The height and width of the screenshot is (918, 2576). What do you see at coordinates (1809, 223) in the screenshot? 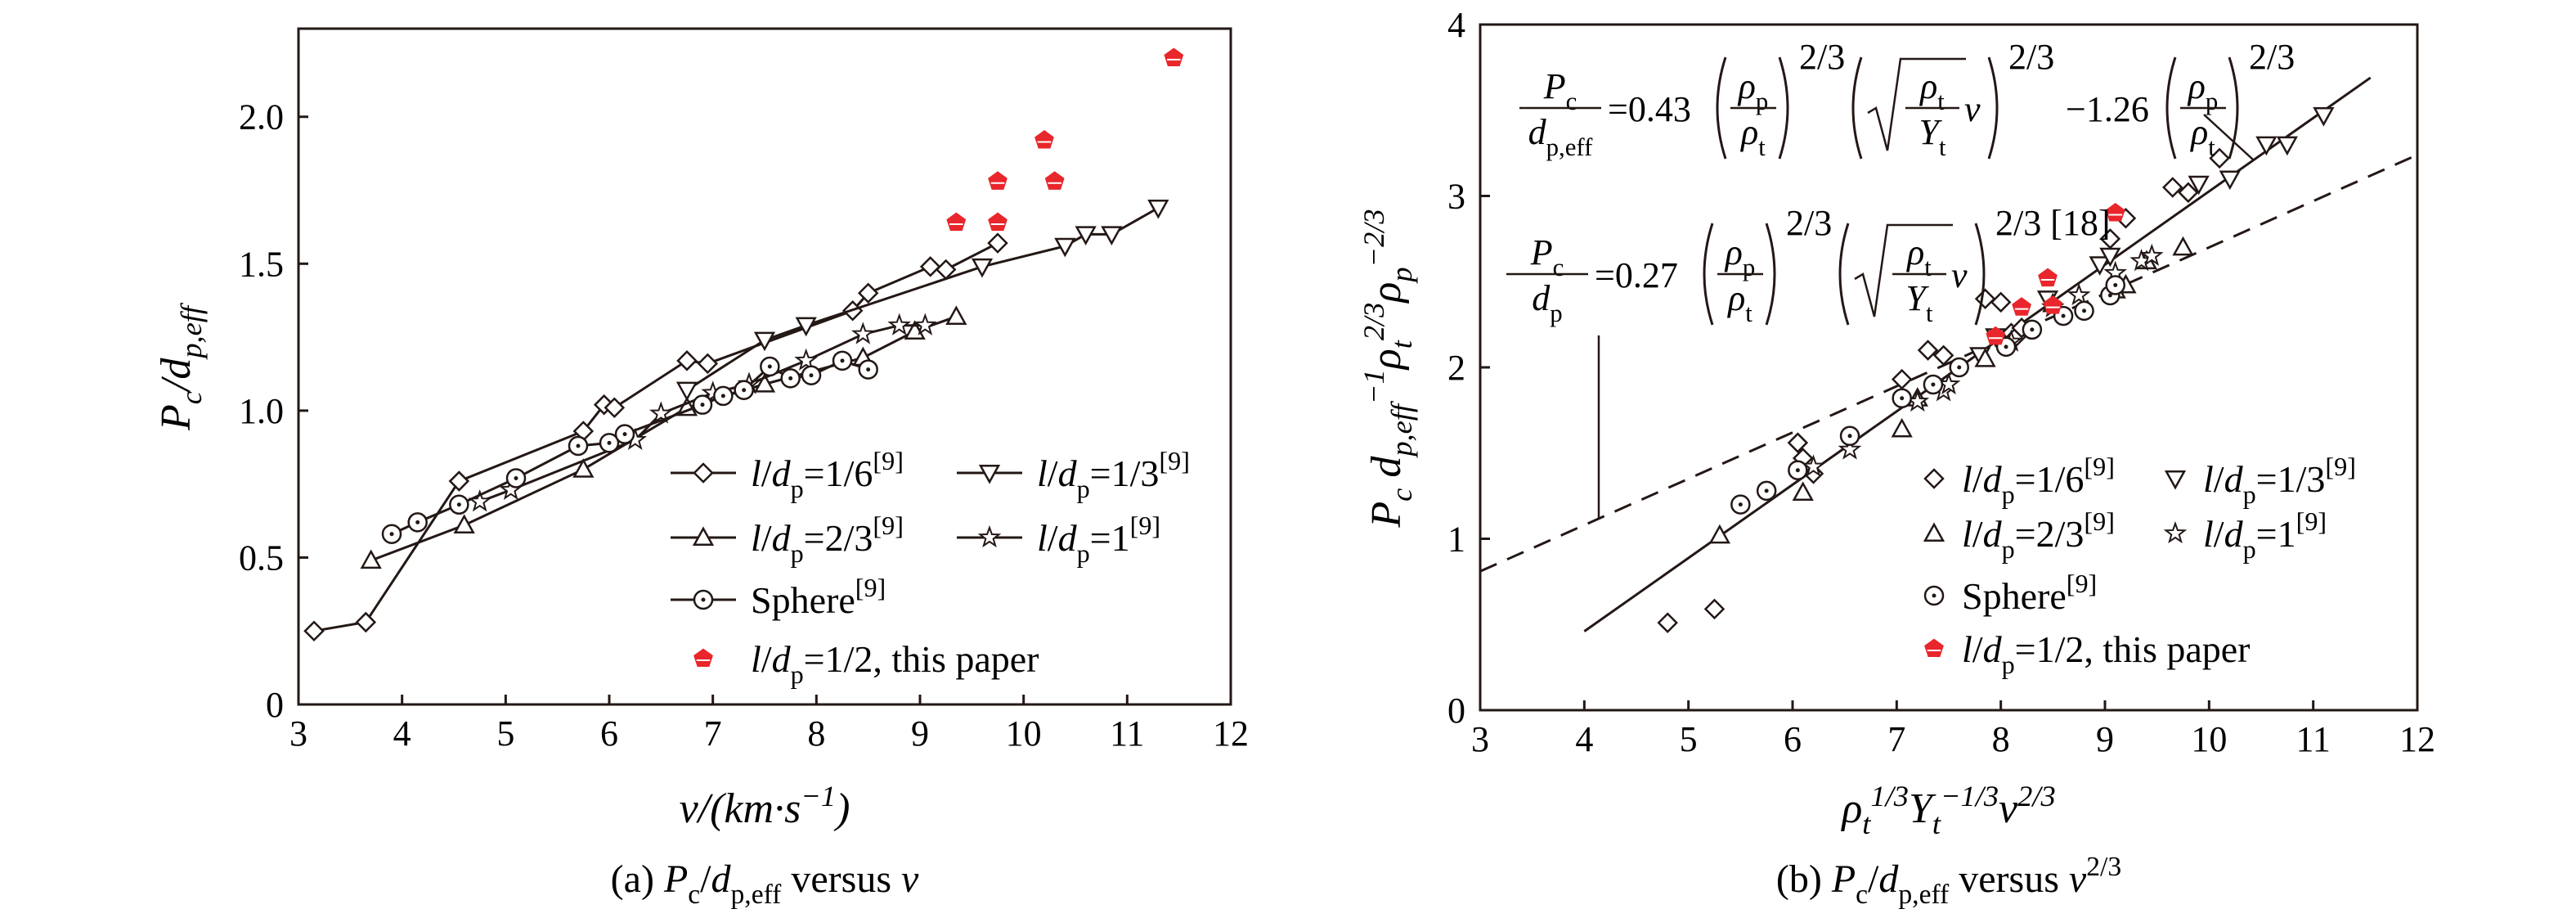
I see `text-run: 2/3` at bounding box center [1809, 223].